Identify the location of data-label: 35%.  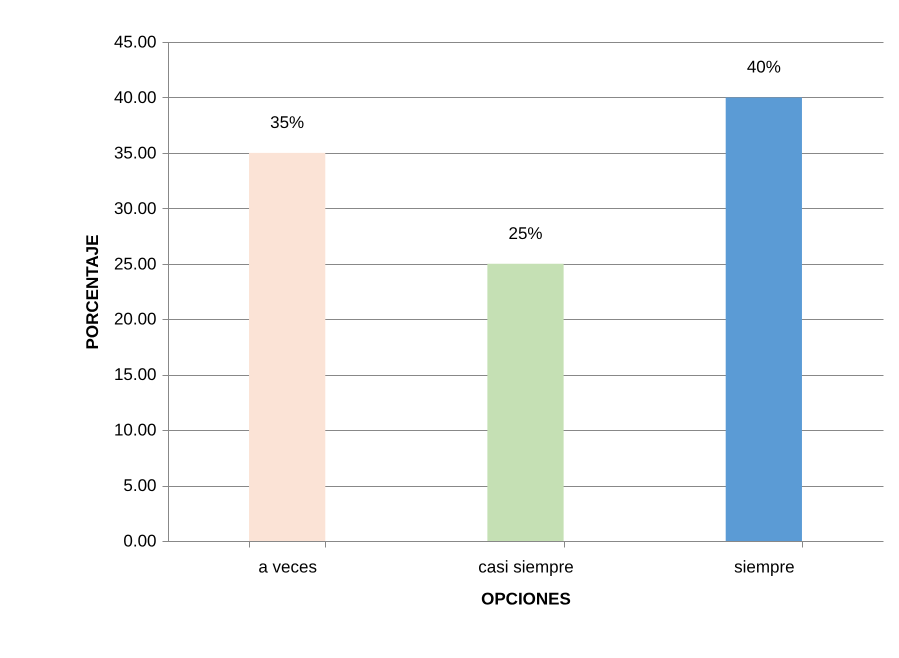
(287, 122).